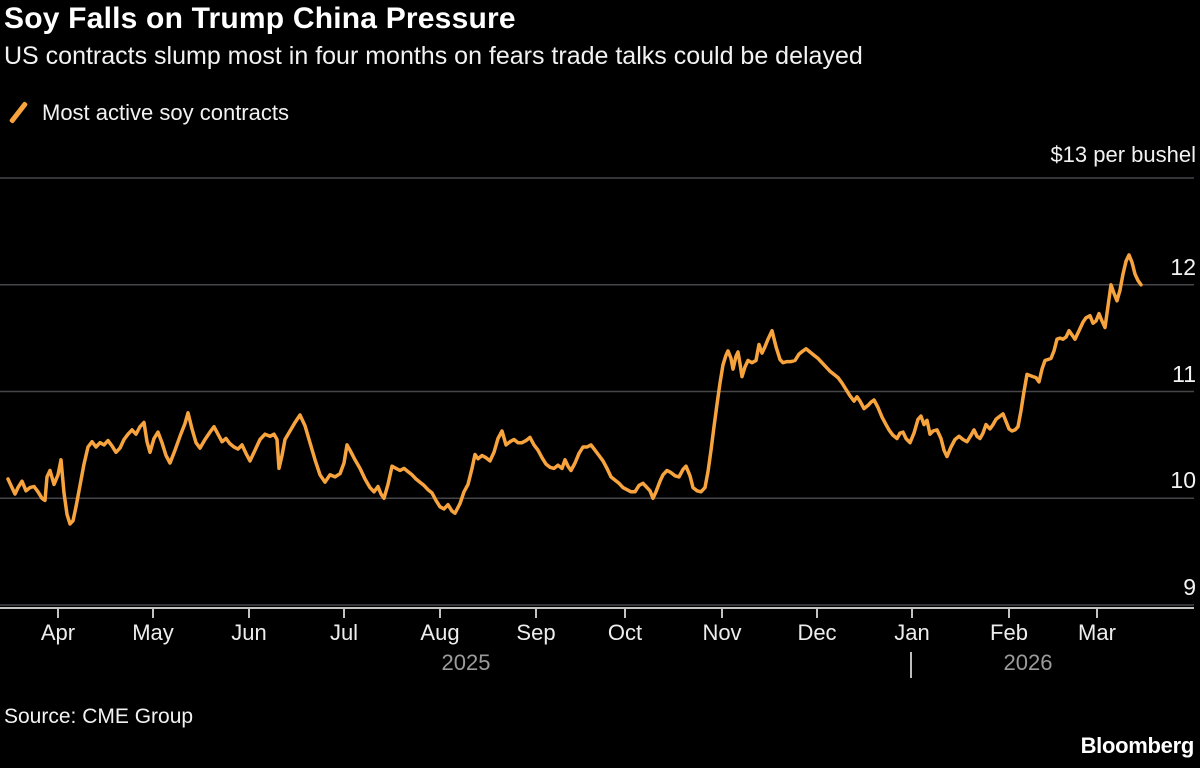  I want to click on x-axis-tick-label: May, so click(153, 632).